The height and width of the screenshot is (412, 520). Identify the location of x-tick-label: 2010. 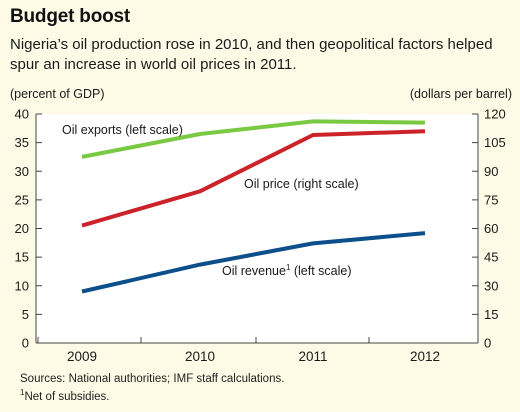
(200, 356).